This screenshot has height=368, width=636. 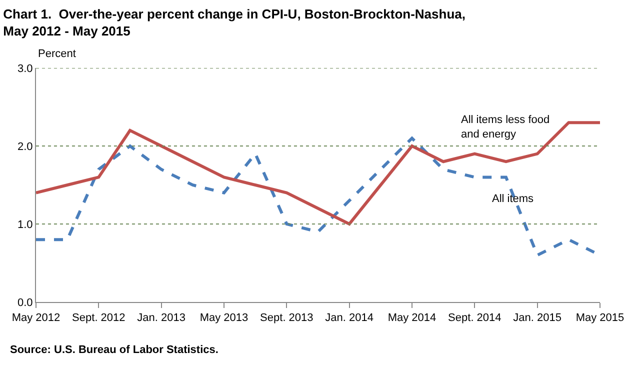 What do you see at coordinates (287, 318) in the screenshot?
I see `x-tick-label: Sept. 2013` at bounding box center [287, 318].